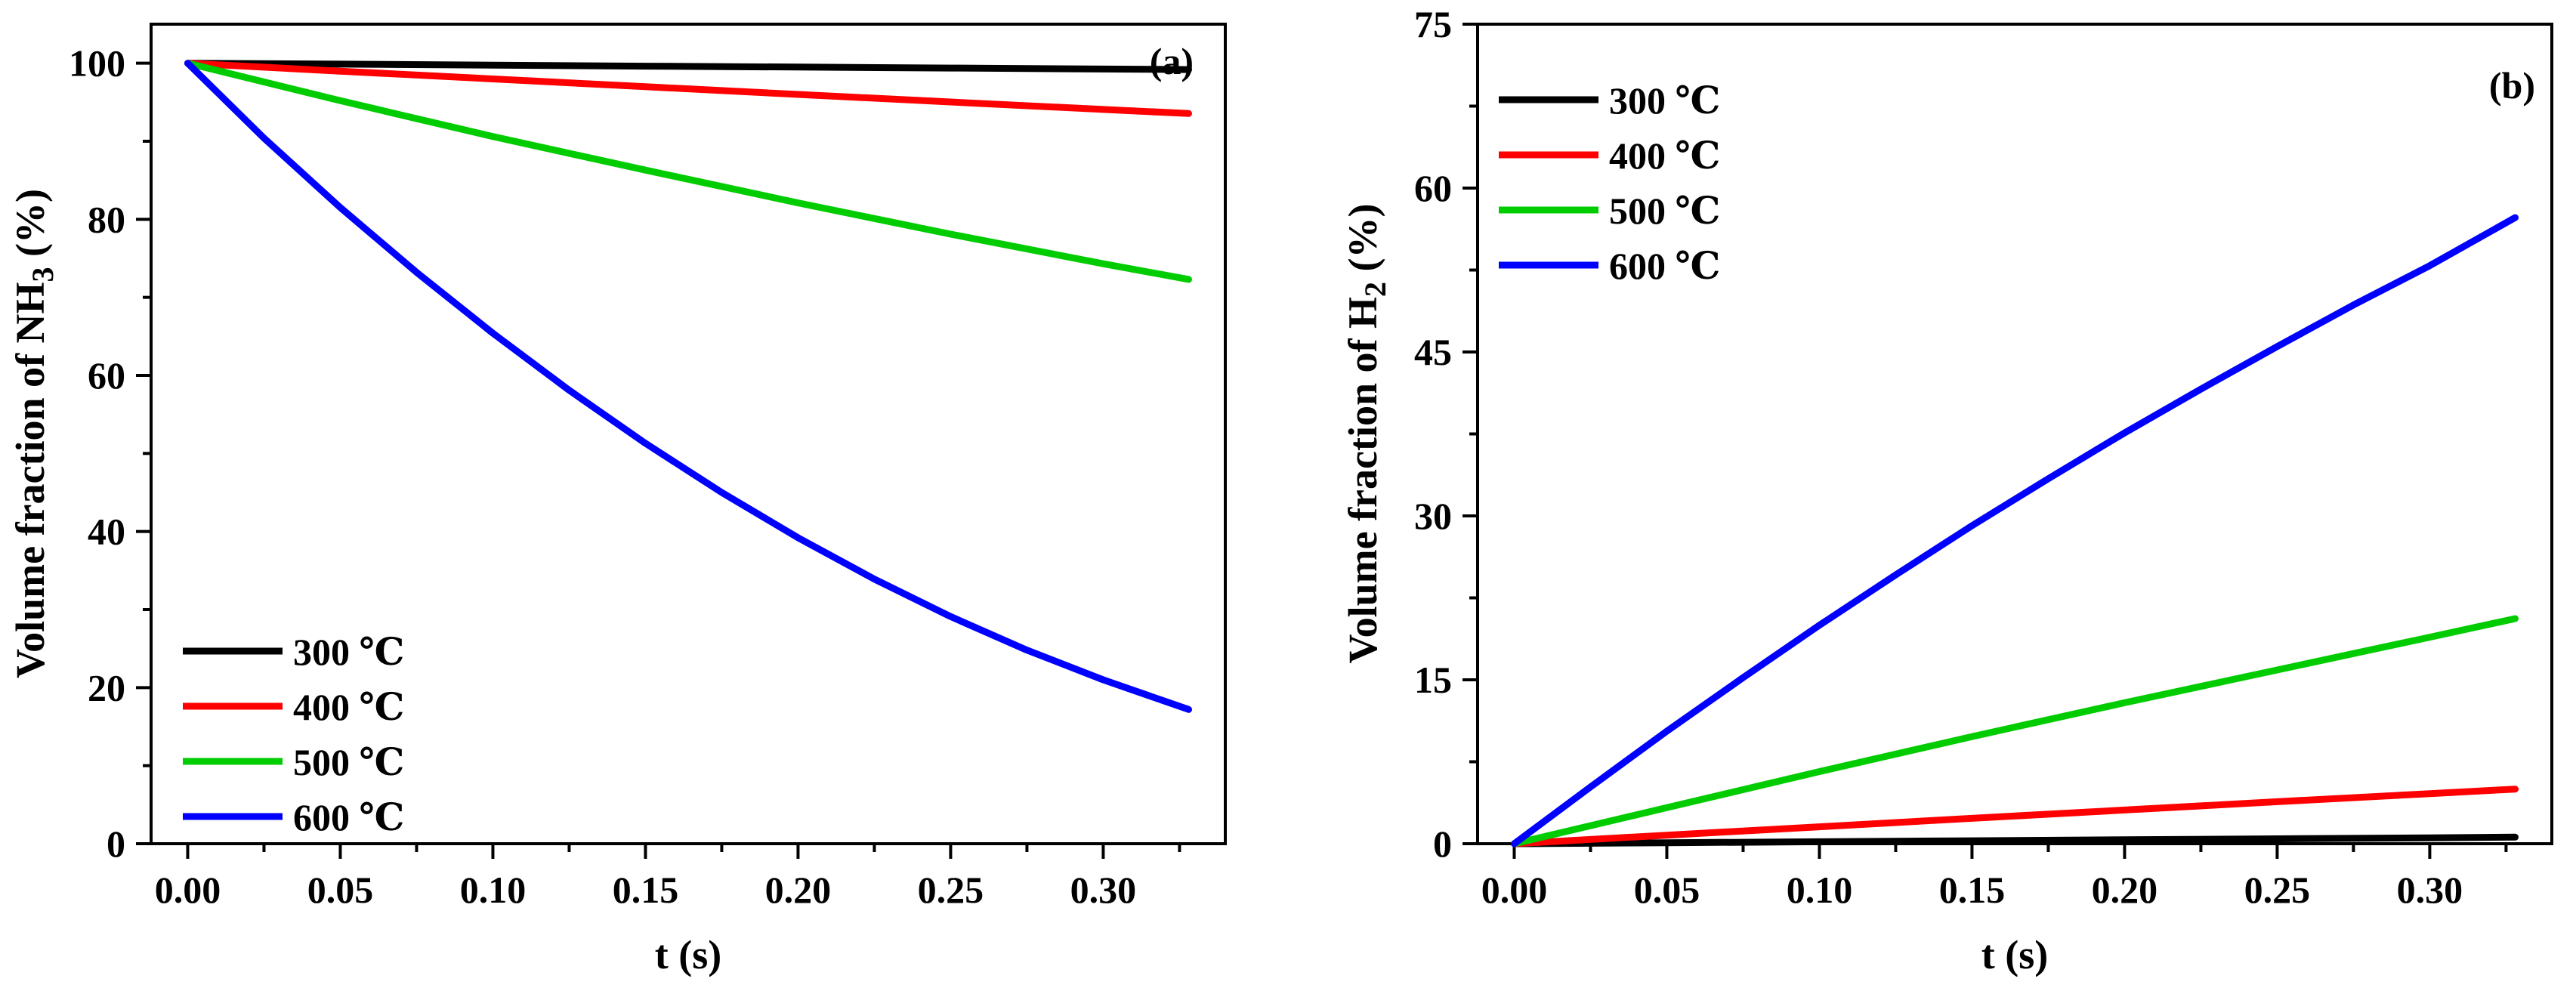 This screenshot has height=991, width=2576. What do you see at coordinates (30, 480) in the screenshot?
I see `y-axis-title-main-a: Volume fraction of NH` at bounding box center [30, 480].